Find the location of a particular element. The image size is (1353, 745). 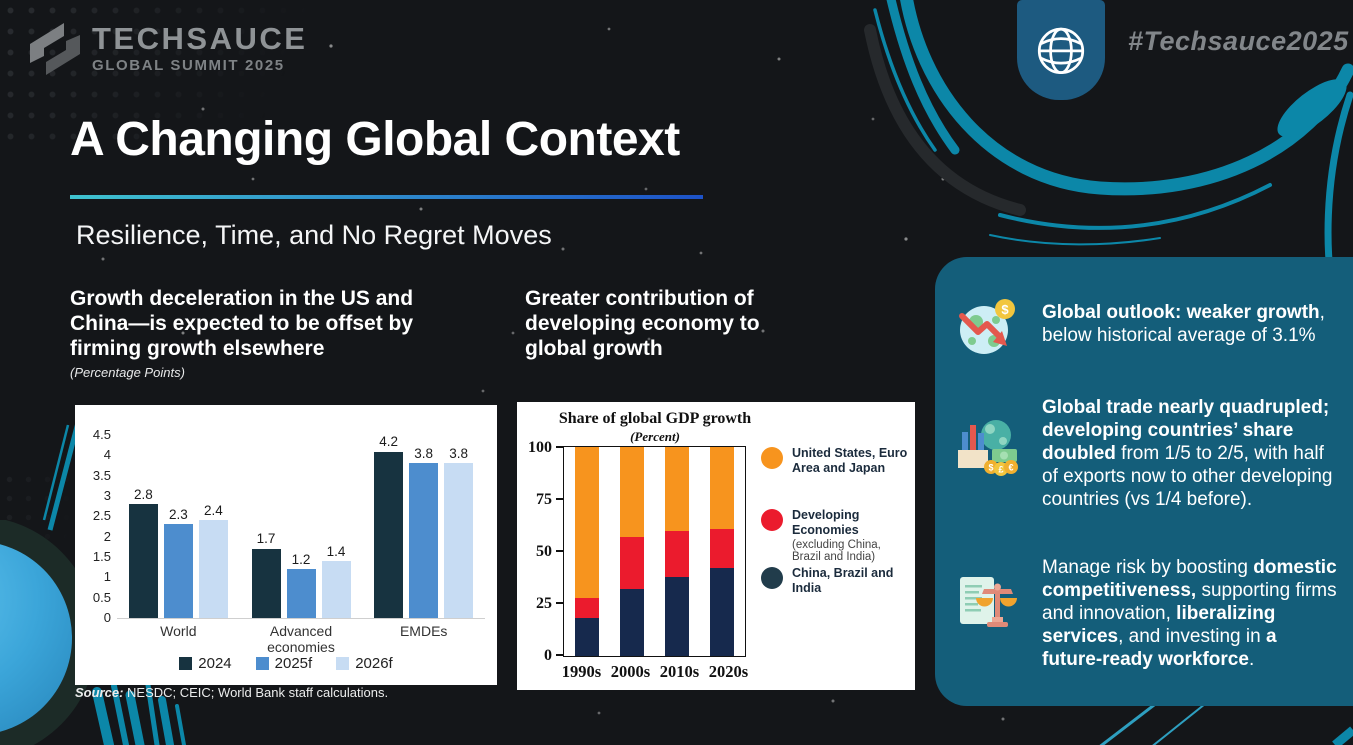

planet-bottom-left is located at coordinates (93, 632).